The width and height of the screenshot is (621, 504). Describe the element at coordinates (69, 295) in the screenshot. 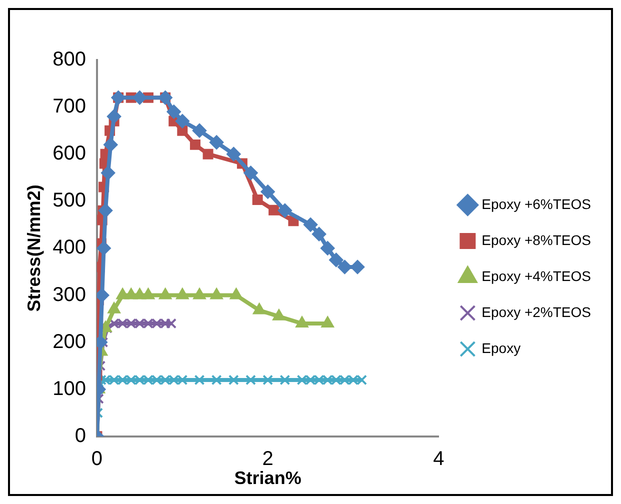

I see `y-tick-label: 300` at that location.